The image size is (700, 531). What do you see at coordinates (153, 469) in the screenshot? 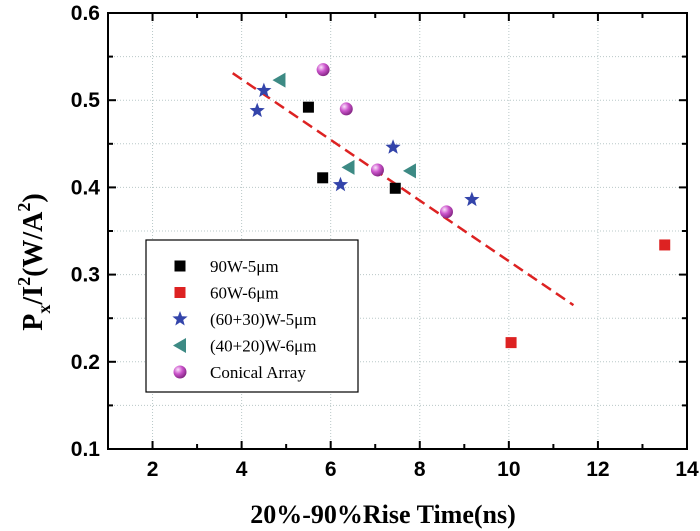
I see `x-tick-label: 2` at bounding box center [153, 469].